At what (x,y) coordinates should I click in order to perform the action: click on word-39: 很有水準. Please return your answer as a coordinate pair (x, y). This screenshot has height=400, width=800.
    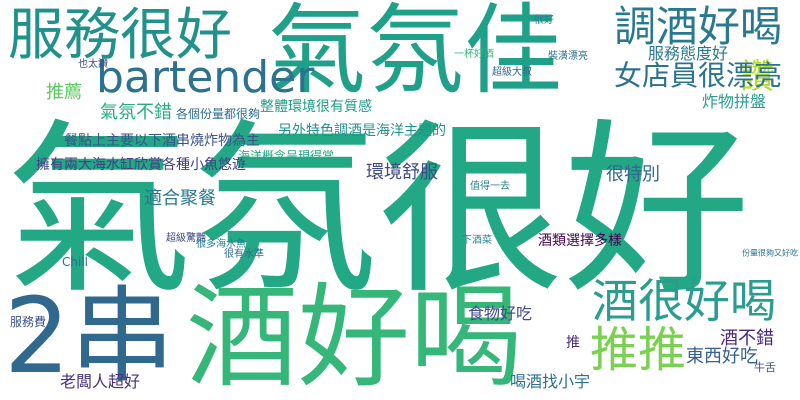
    Looking at the image, I should click on (244, 254).